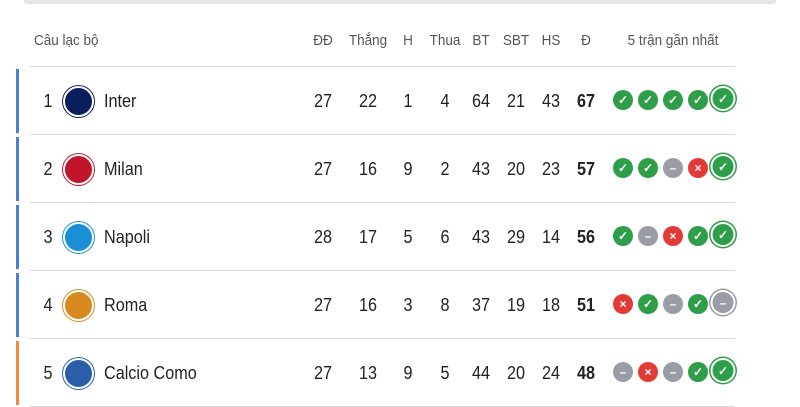 The image size is (800, 407). Describe the element at coordinates (551, 237) in the screenshot. I see `cell-gd: 14` at that location.